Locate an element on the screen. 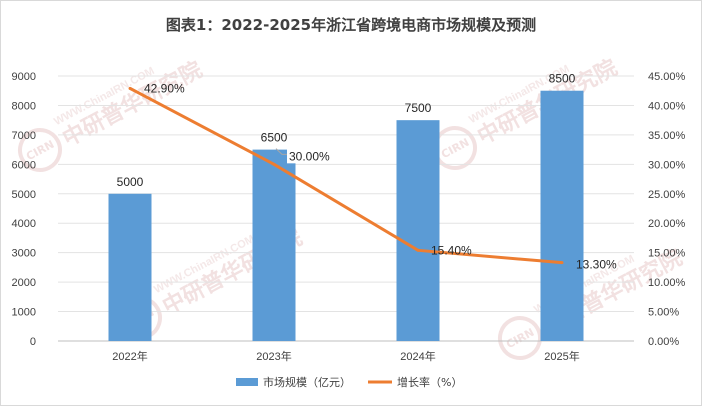 Image resolution: width=702 pixels, height=406 pixels. y-left-tick-label: 9000 is located at coordinates (24, 77).